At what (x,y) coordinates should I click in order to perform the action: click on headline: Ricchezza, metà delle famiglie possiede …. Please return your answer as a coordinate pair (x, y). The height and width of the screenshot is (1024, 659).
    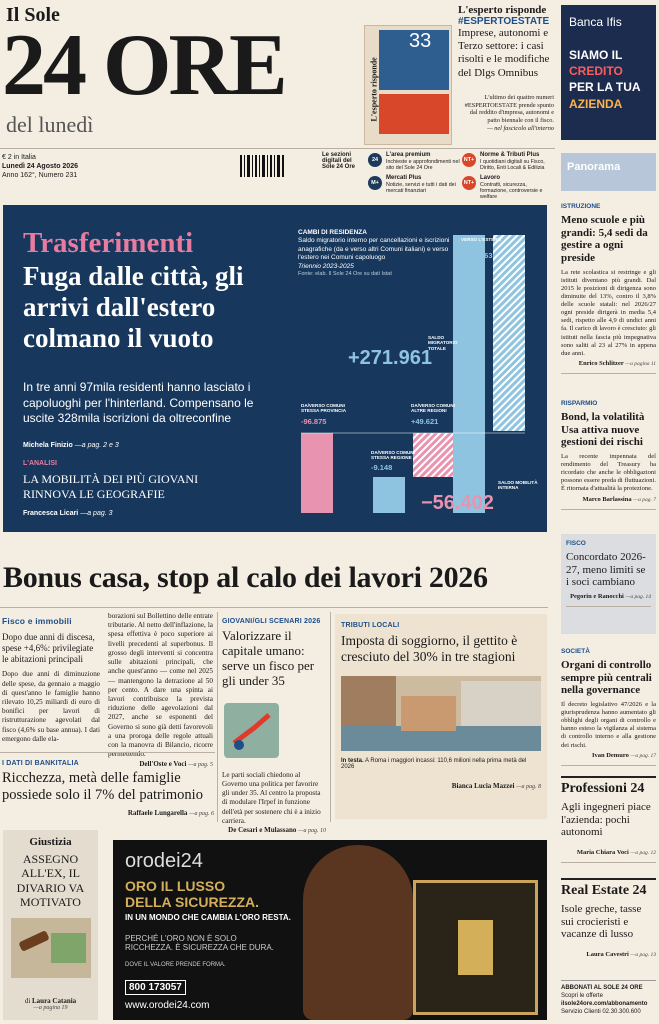
    Looking at the image, I should click on (102, 786).